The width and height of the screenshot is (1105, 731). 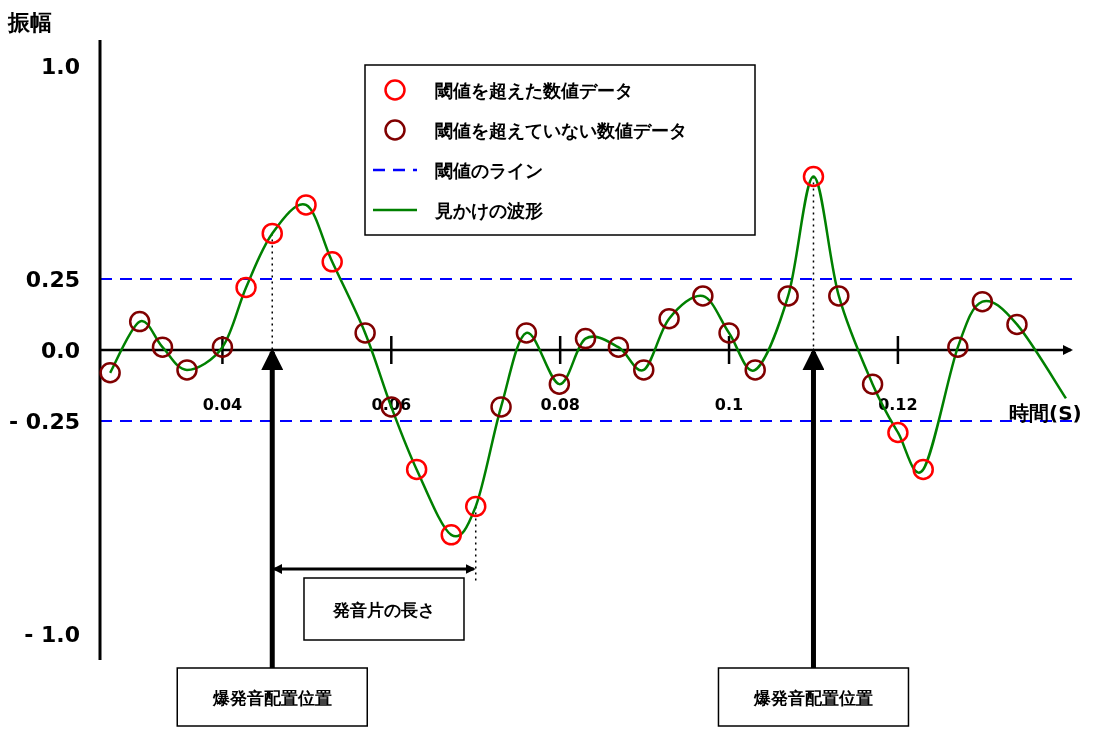 What do you see at coordinates (29, 22) in the screenshot?
I see `y-axis-title: 振幅` at bounding box center [29, 22].